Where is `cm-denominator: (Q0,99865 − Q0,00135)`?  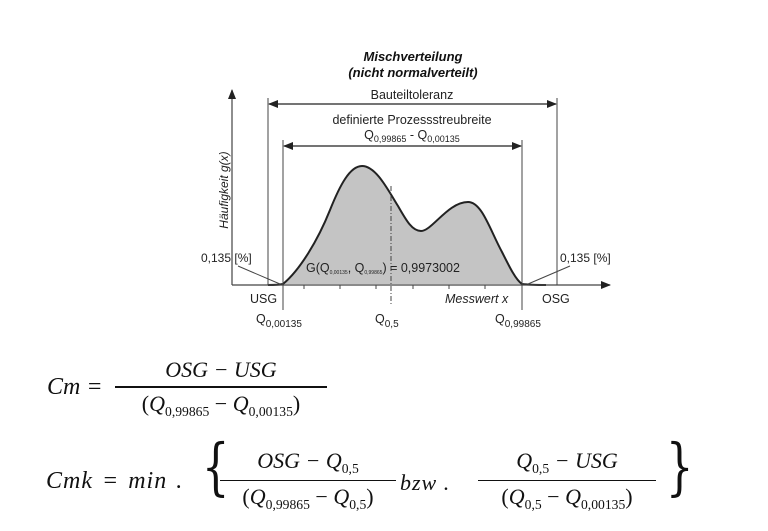 cm-denominator: (Q0,99865 − Q0,00135) is located at coordinates (221, 404).